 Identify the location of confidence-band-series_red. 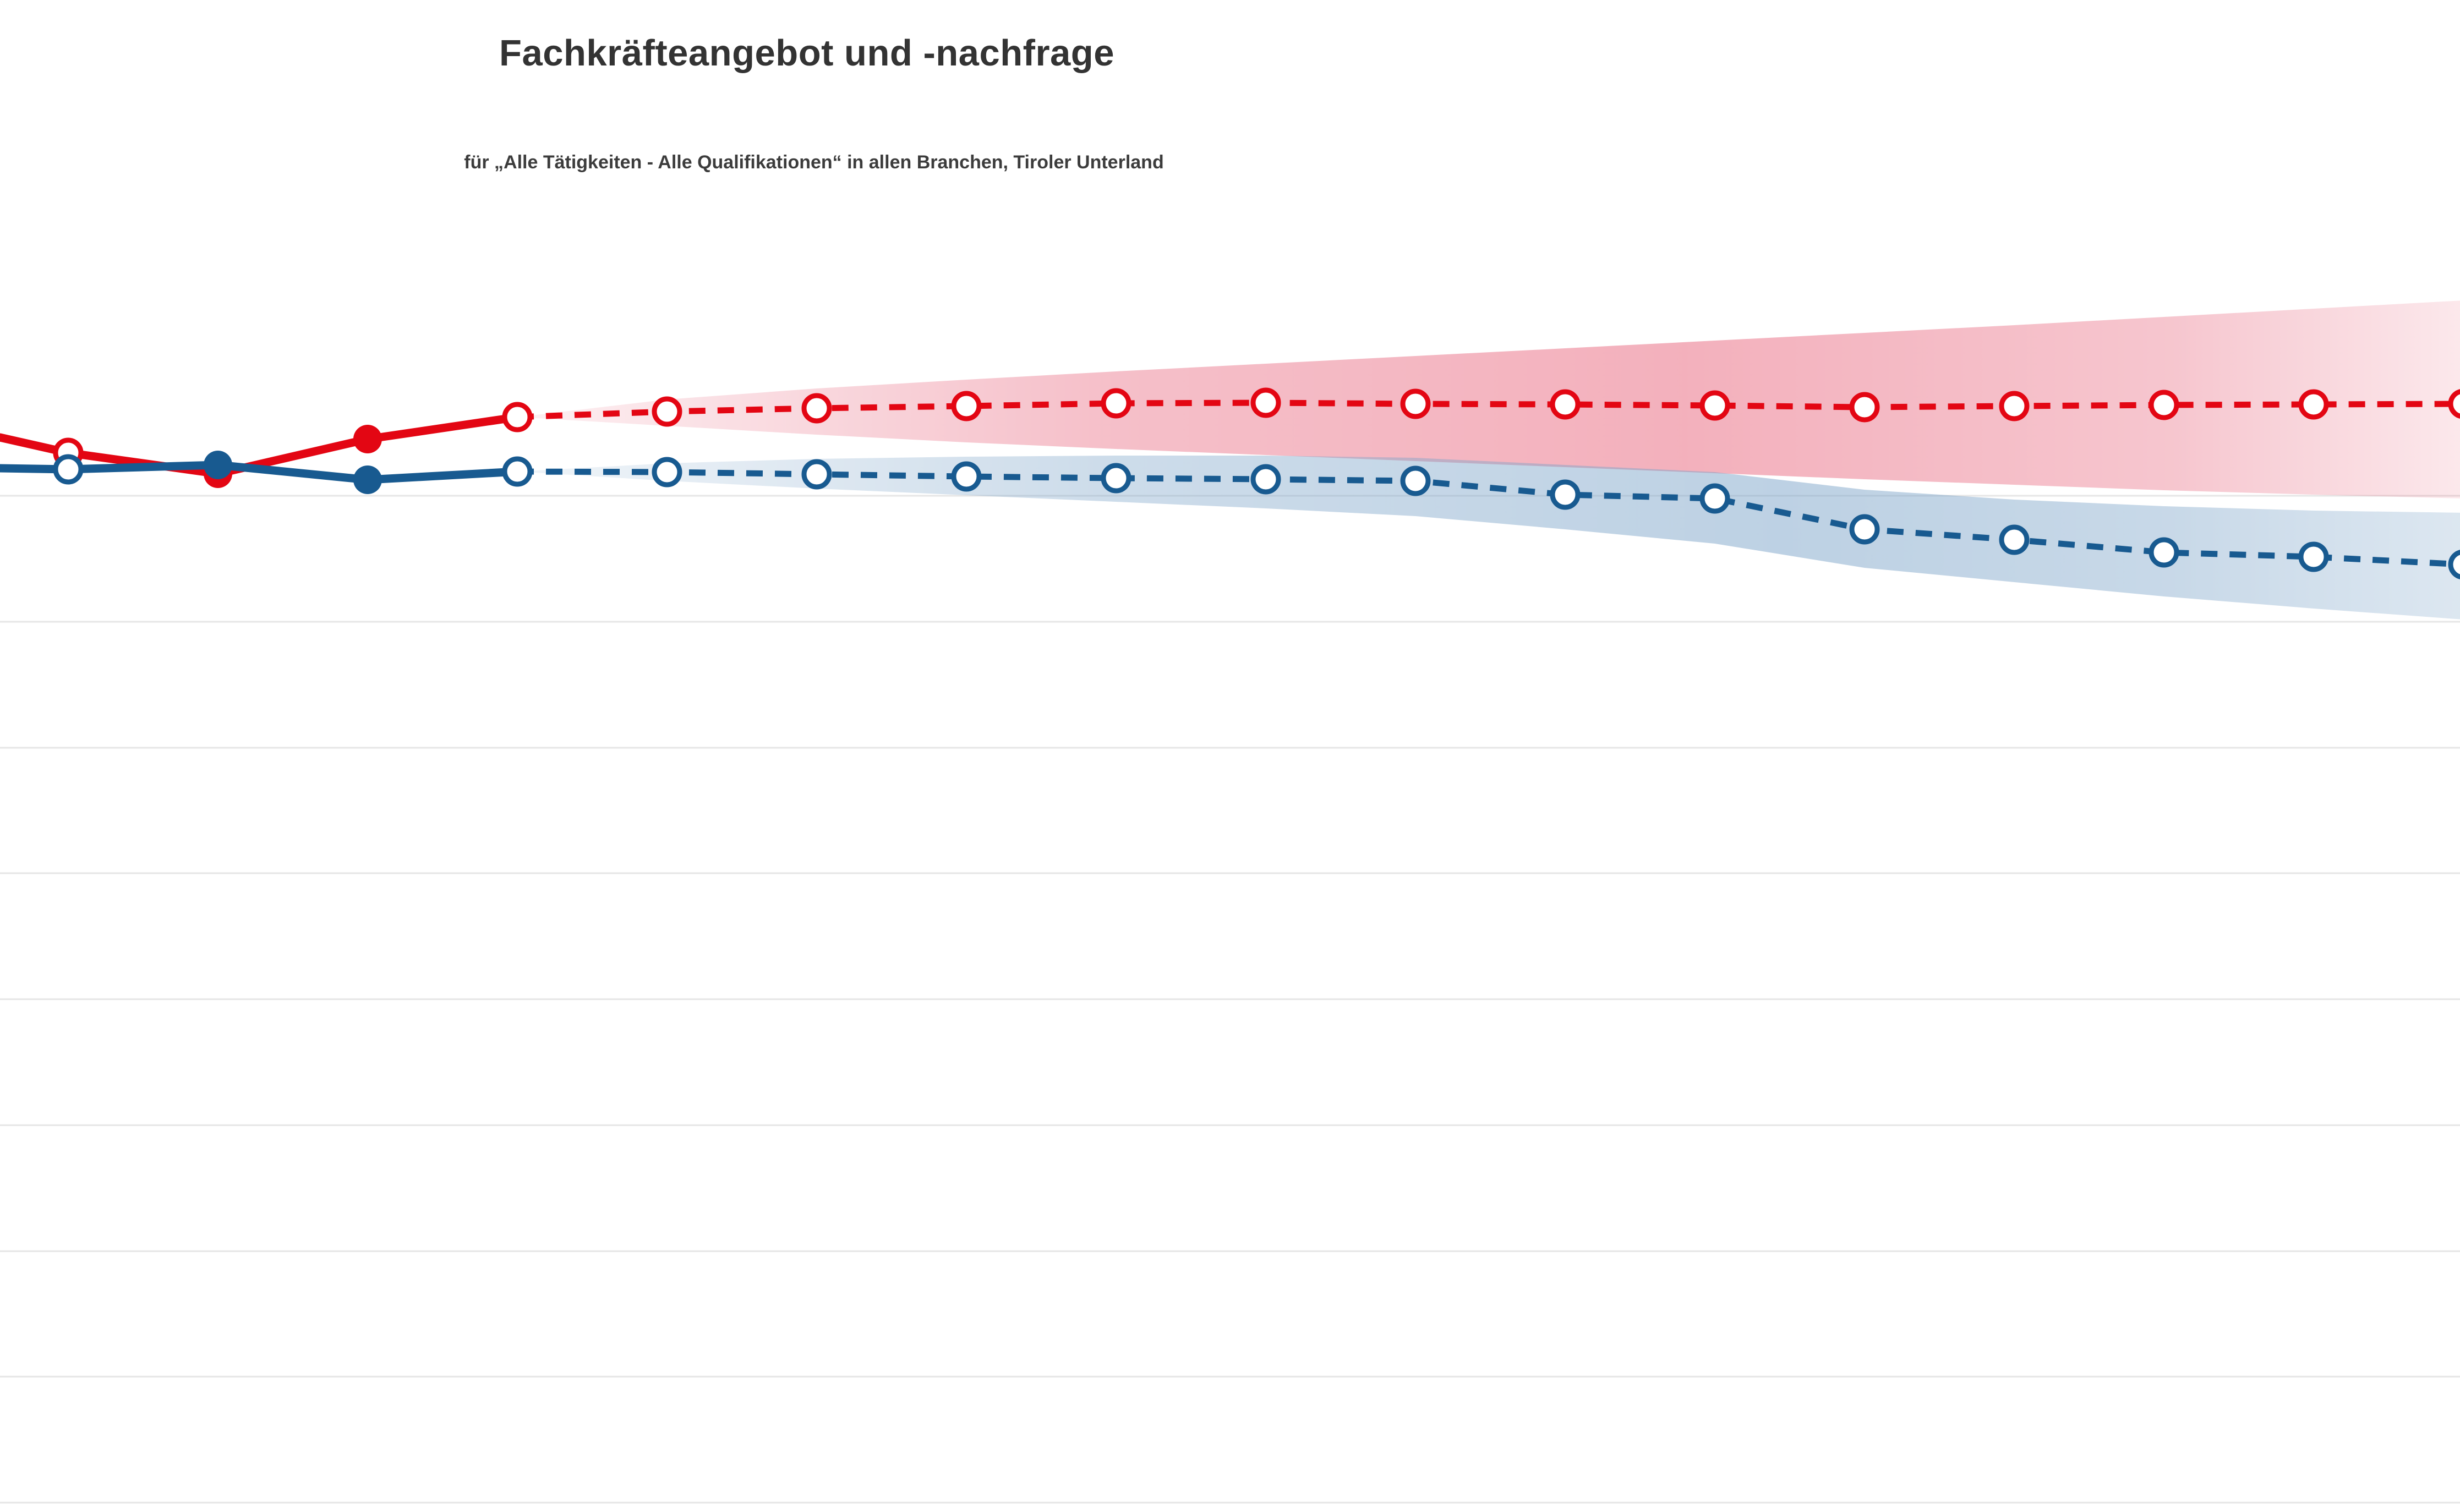
(1488, 399).